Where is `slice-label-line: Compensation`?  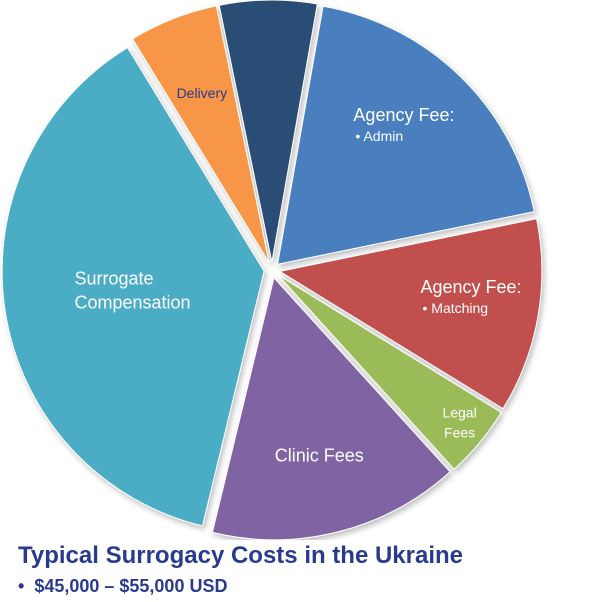
slice-label-line: Compensation is located at coordinates (132, 302).